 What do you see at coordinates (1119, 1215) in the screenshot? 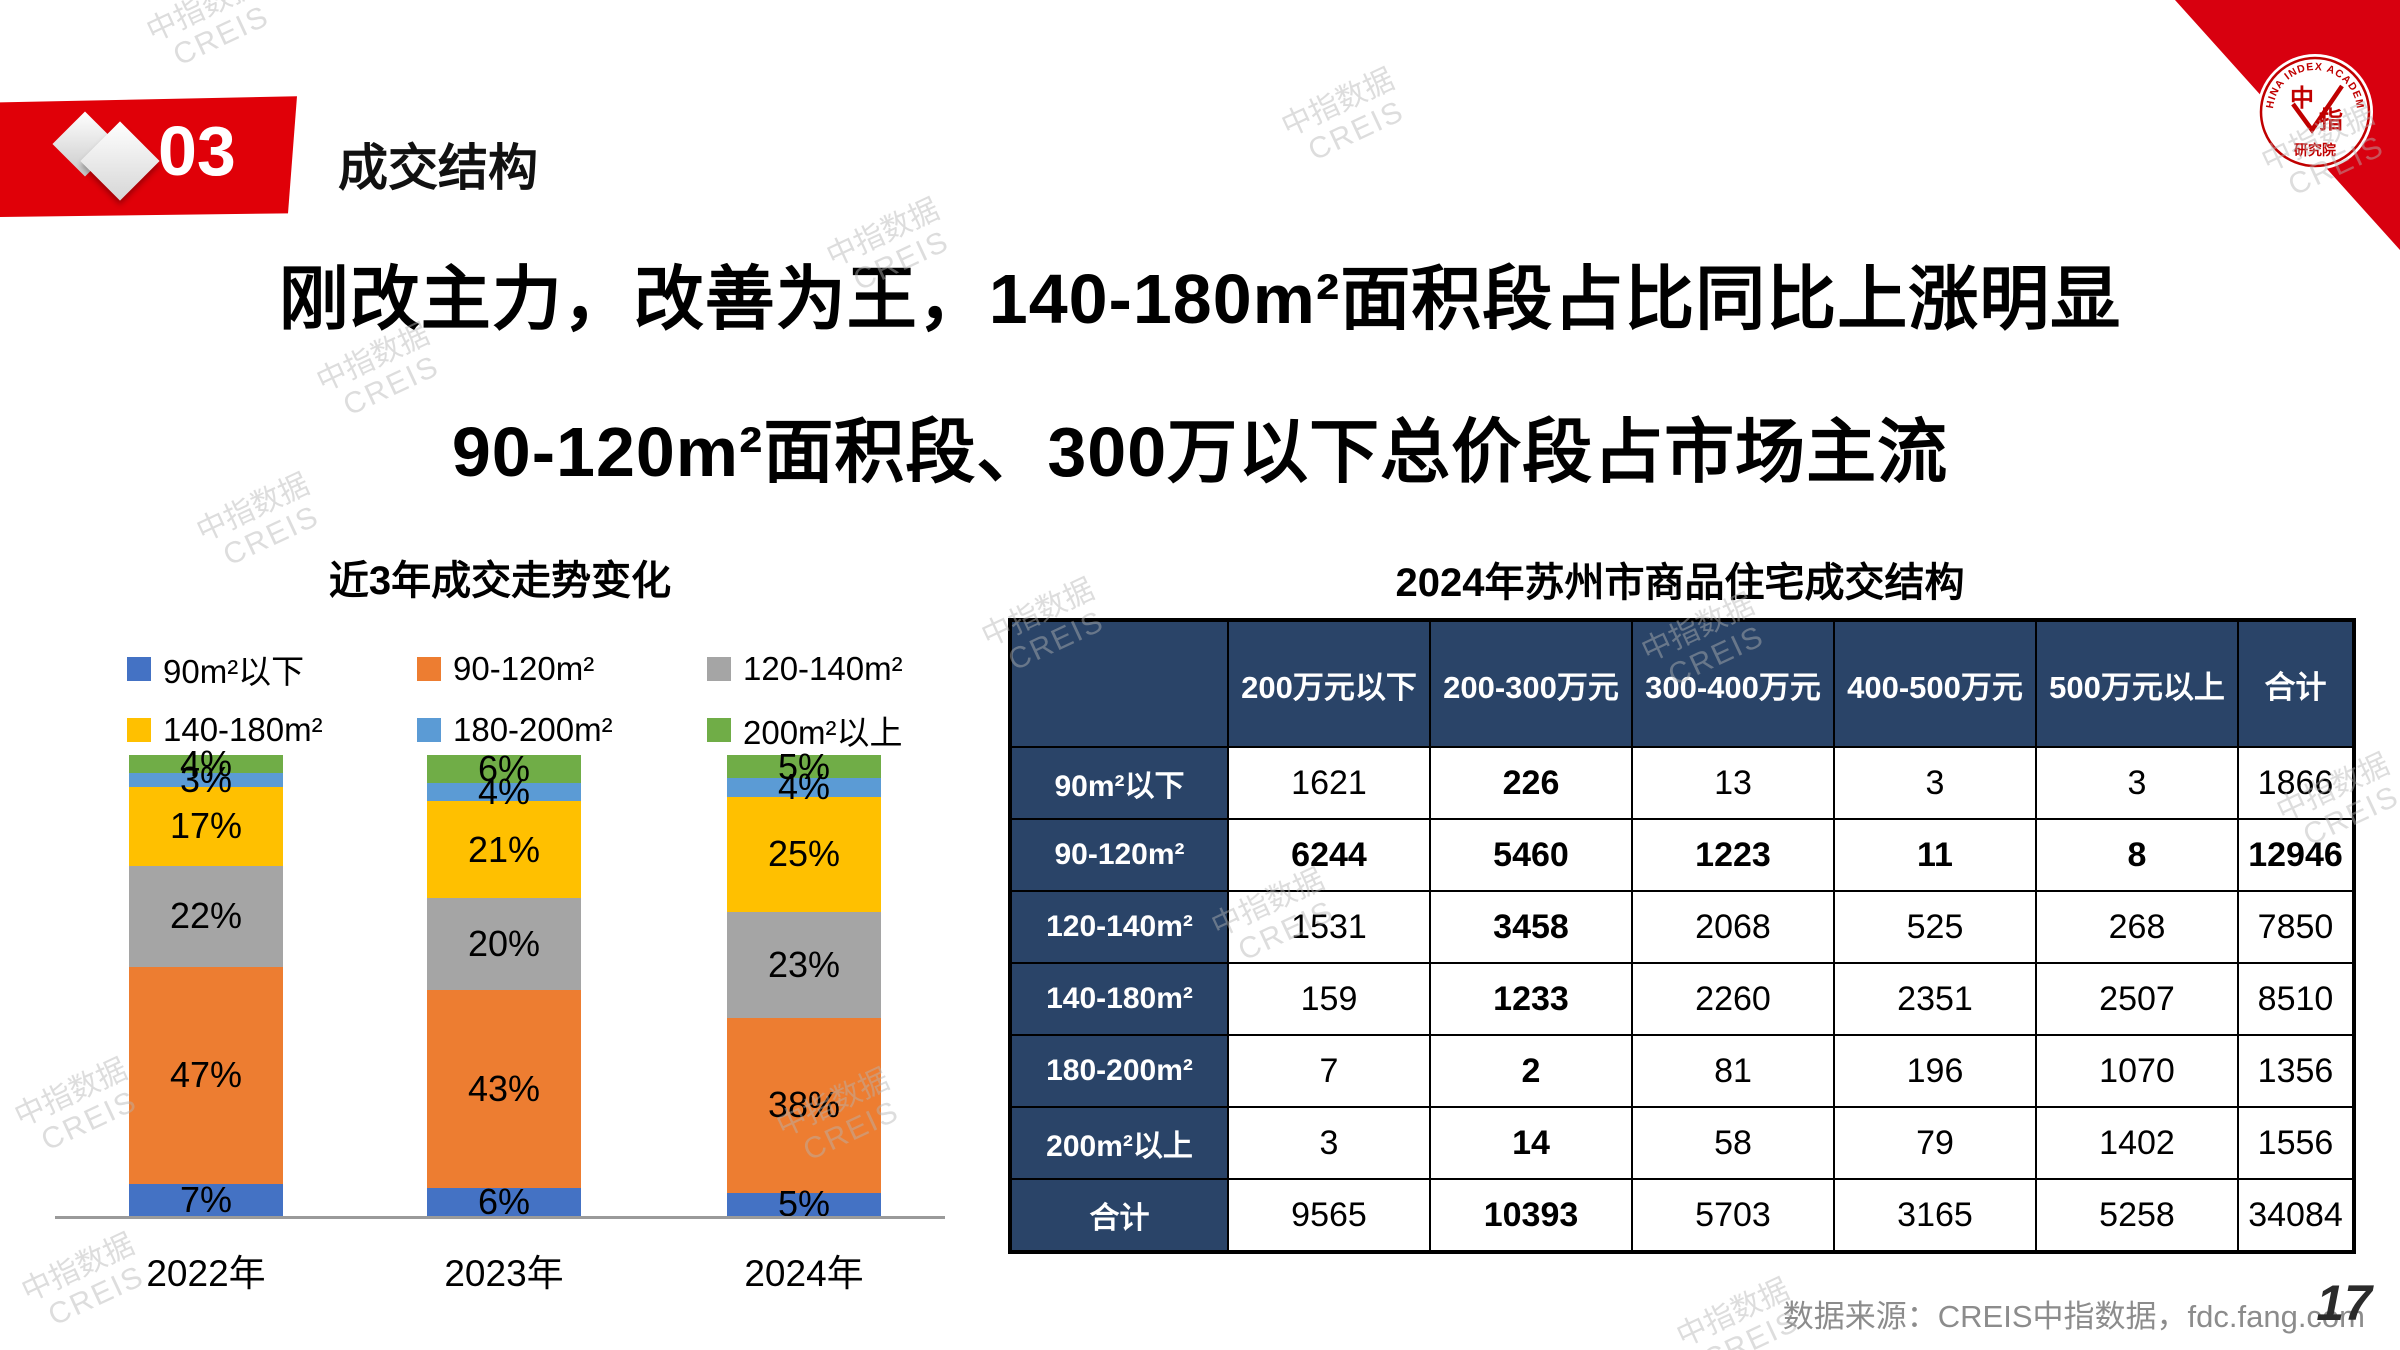
I see `row-label: 合计` at bounding box center [1119, 1215].